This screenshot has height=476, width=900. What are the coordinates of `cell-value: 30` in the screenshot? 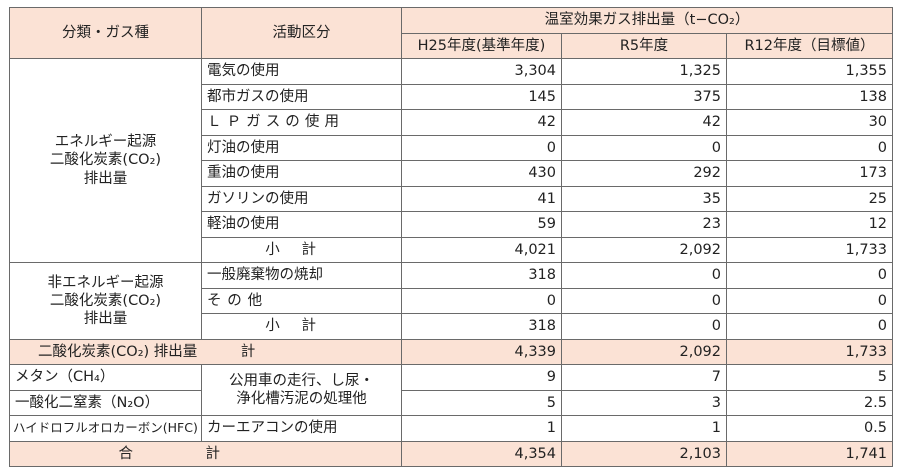 It's located at (809, 122).